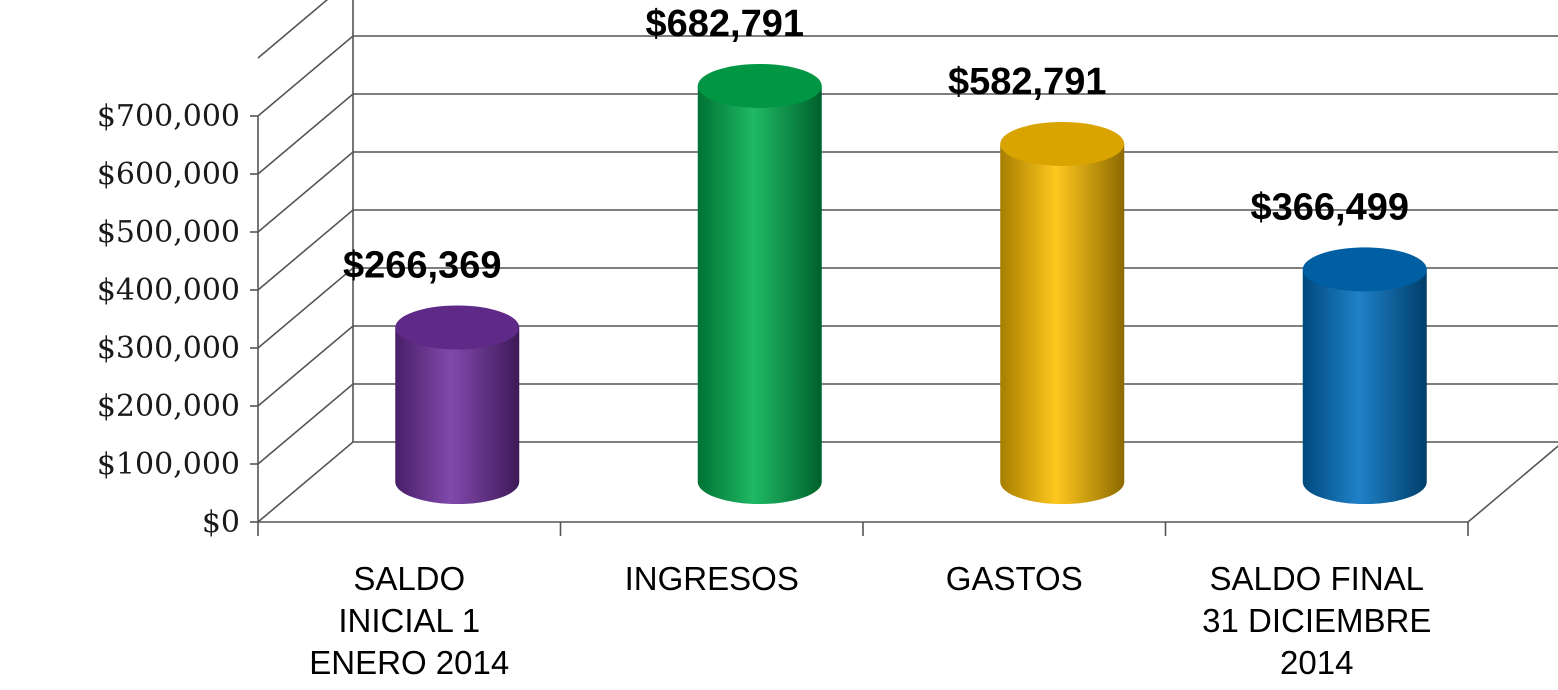  I want to click on y-tick-label: $500,000, so click(168, 232).